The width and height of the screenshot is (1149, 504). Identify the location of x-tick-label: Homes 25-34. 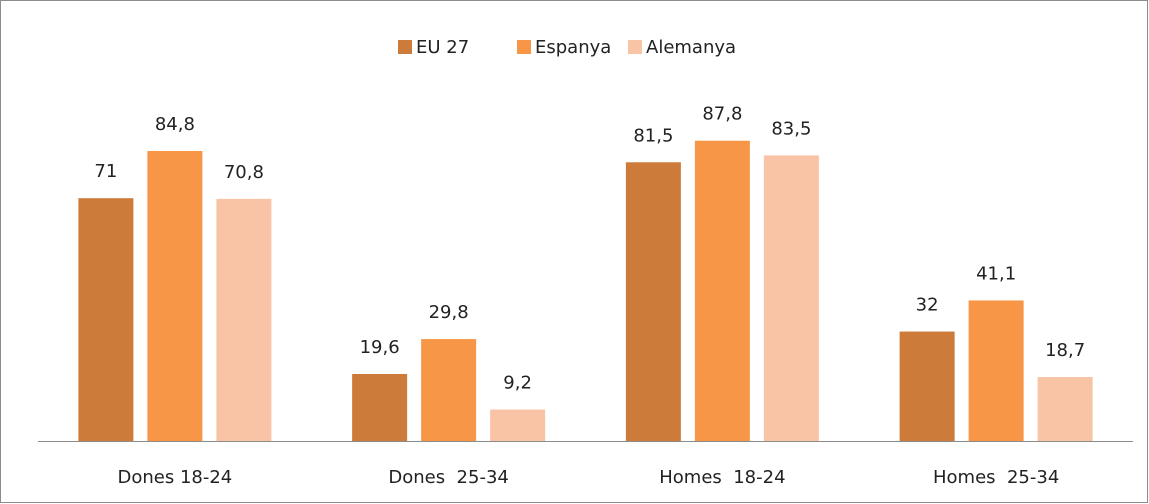
(996, 477).